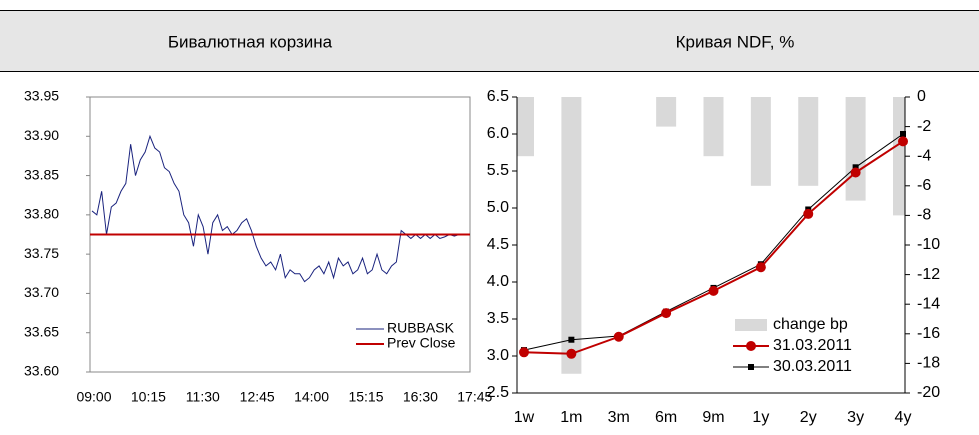 The width and height of the screenshot is (979, 435). What do you see at coordinates (420, 397) in the screenshot?
I see `x-tick-label: 16:30` at bounding box center [420, 397].